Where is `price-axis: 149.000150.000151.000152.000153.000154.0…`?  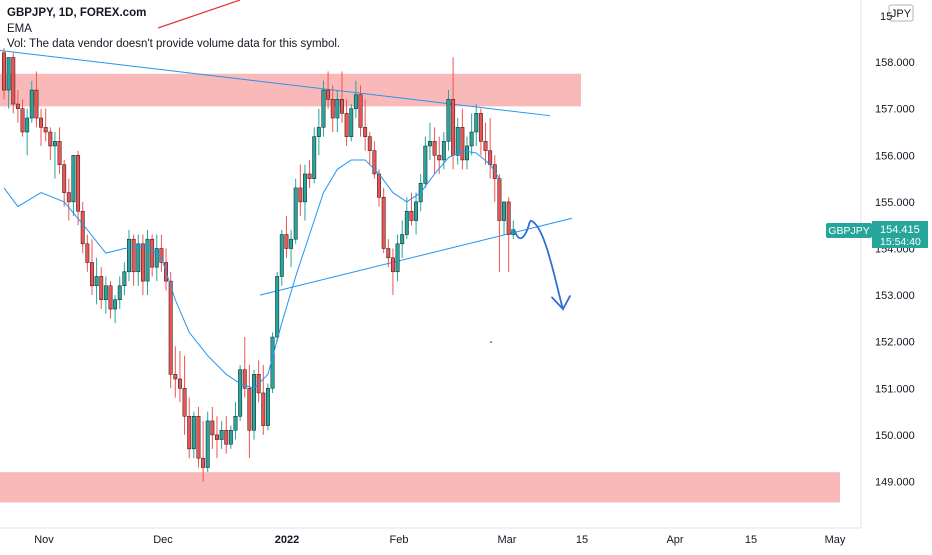
price-axis: 149.000150.000151.000152.000153.000154.0… is located at coordinates (895, 272).